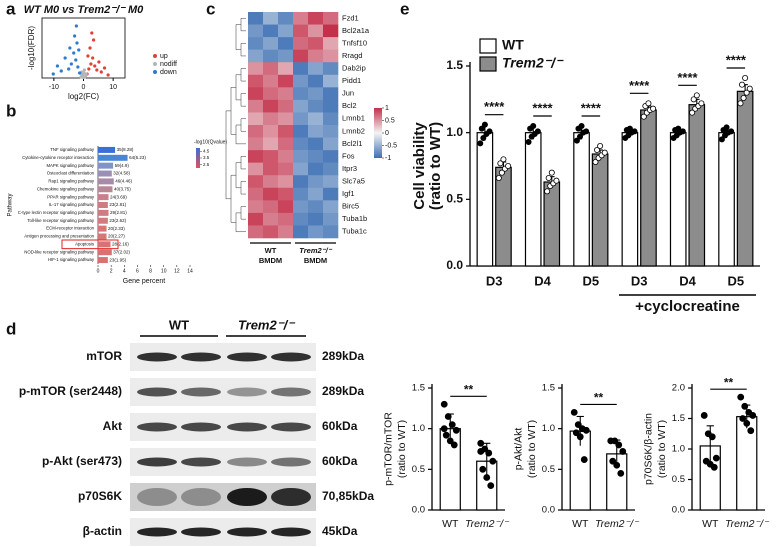  I want to click on x-tick-label: 4, so click(124, 271).